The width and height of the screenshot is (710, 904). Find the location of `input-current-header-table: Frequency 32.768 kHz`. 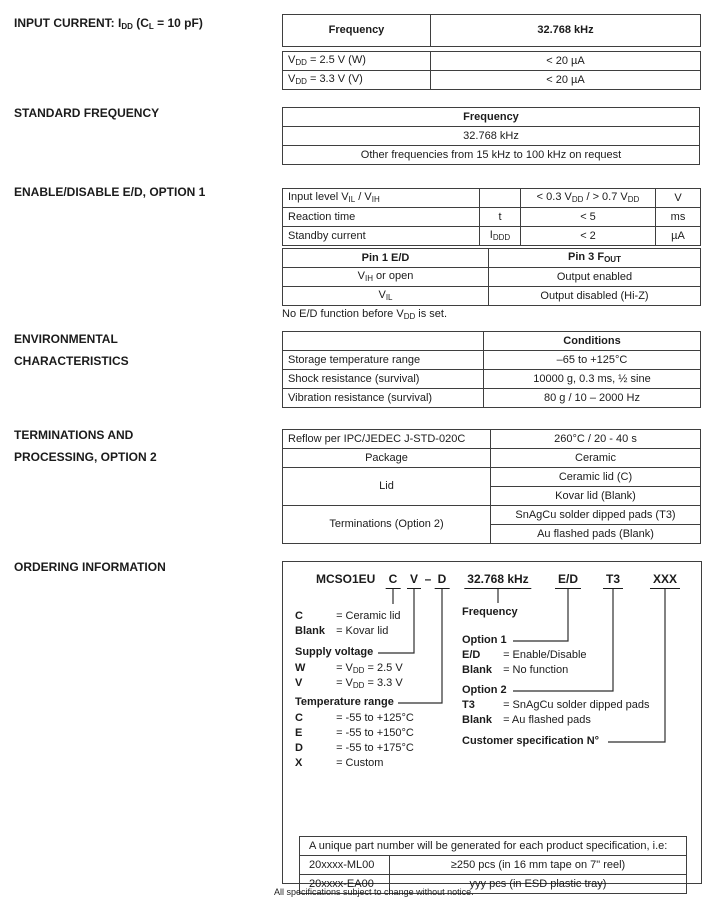

input-current-header-table: Frequency 32.768 kHz is located at coordinates (491, 30).